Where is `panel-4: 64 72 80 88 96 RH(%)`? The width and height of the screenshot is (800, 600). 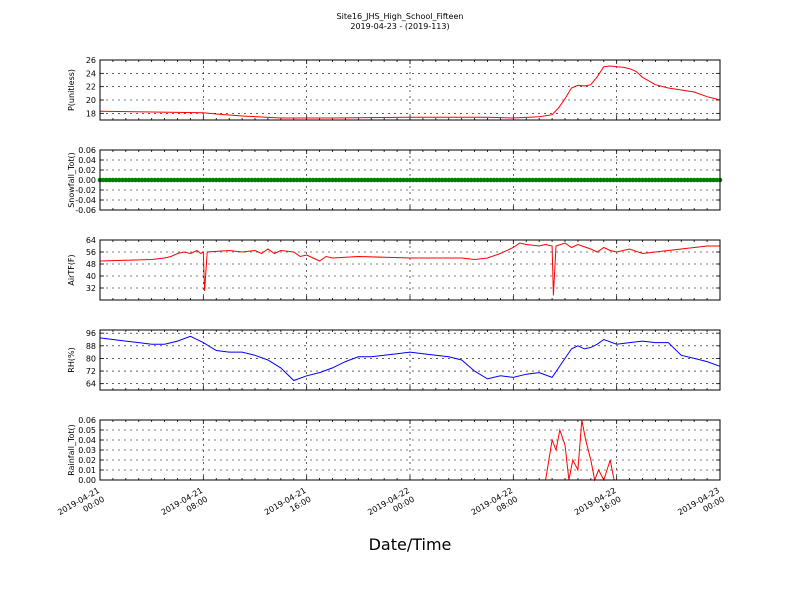 panel-4: 64 72 80 88 96 RH(%) is located at coordinates (394, 360).